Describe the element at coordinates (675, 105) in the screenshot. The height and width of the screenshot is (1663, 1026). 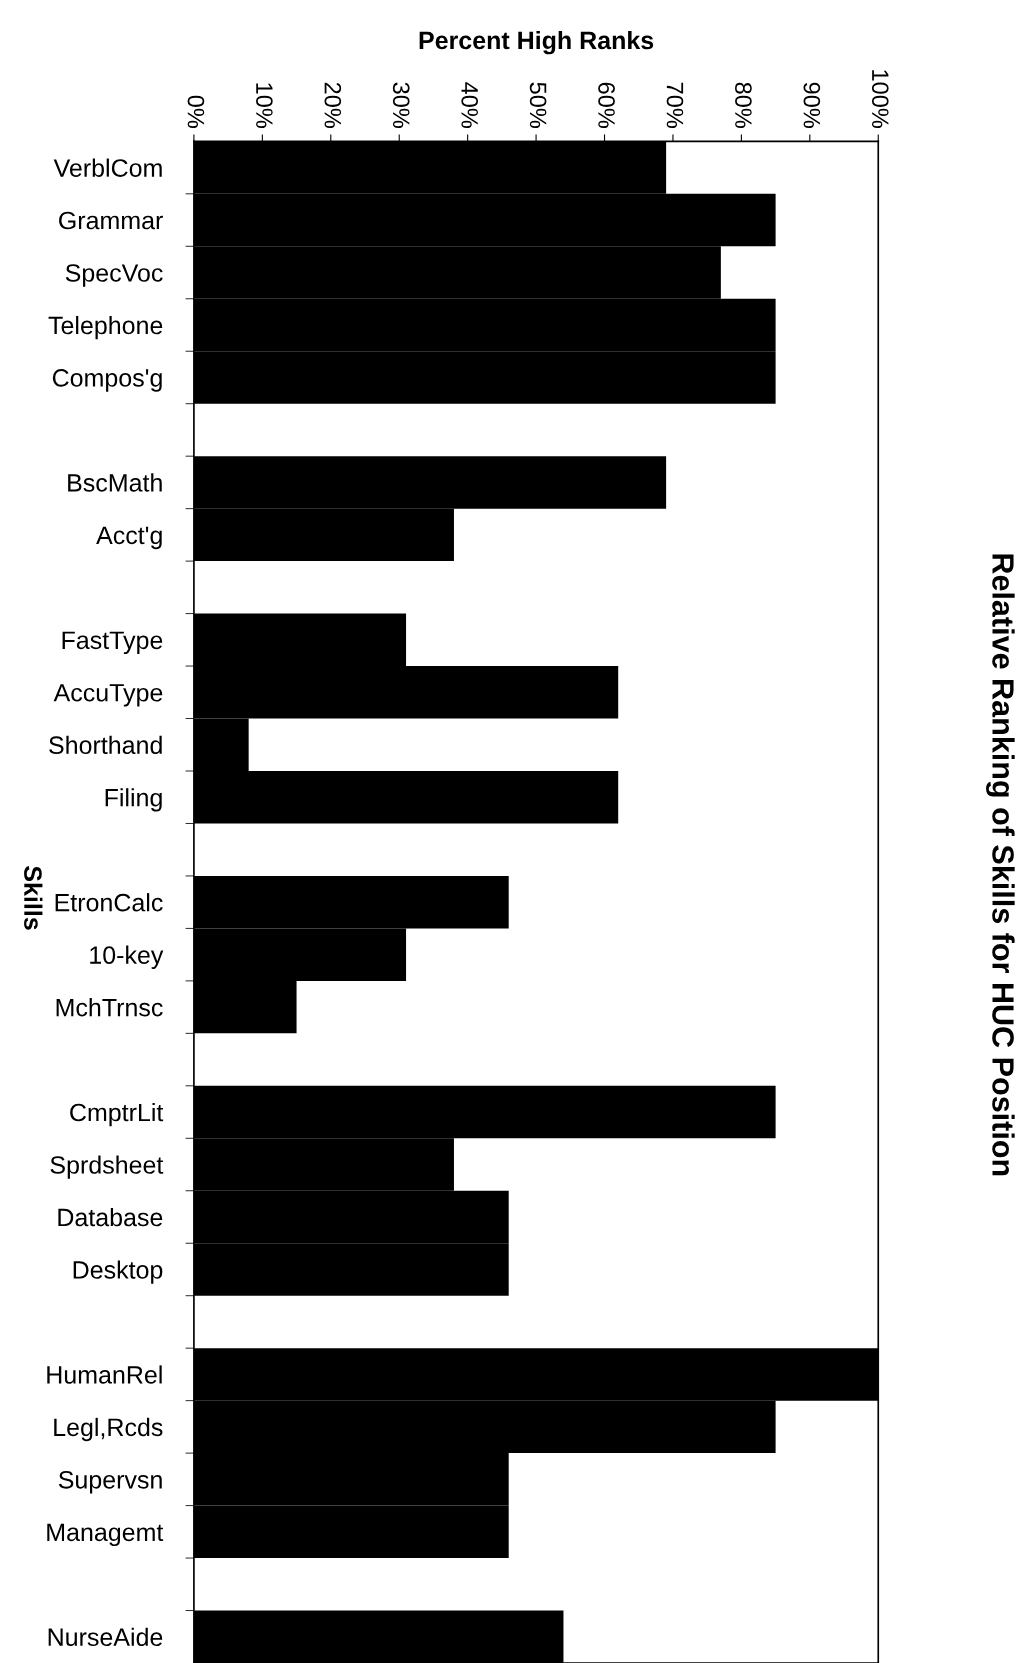
I see `x-tick-label: 70%` at that location.